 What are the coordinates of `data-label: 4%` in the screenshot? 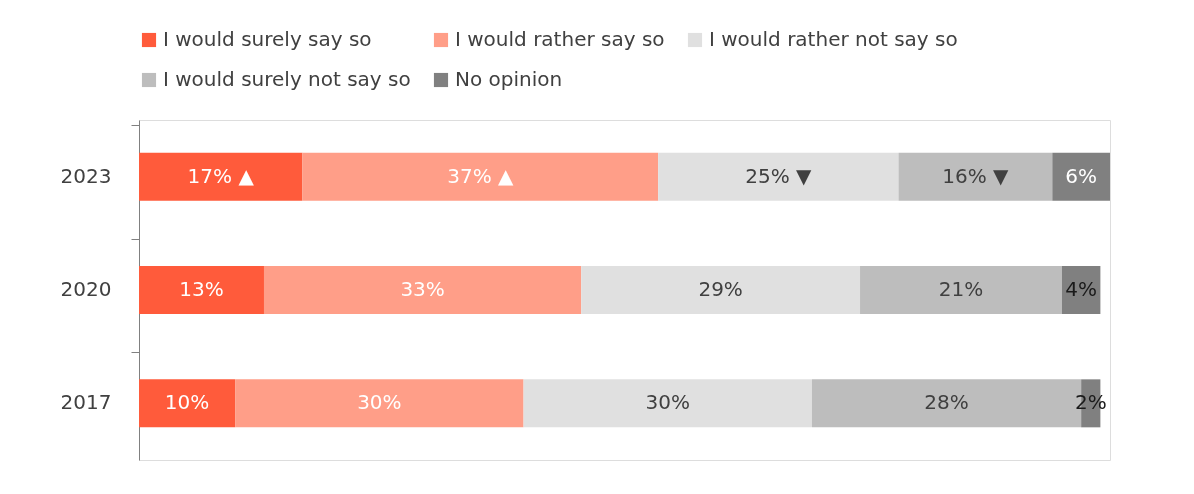 It's located at (1081, 289).